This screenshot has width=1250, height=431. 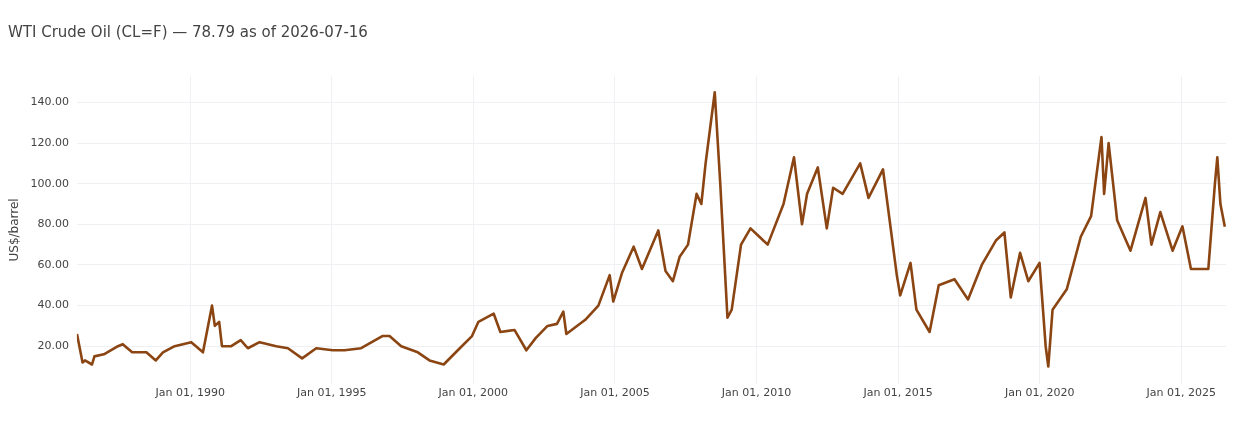 I want to click on y-tick-label: 40.00, so click(x=53, y=305).